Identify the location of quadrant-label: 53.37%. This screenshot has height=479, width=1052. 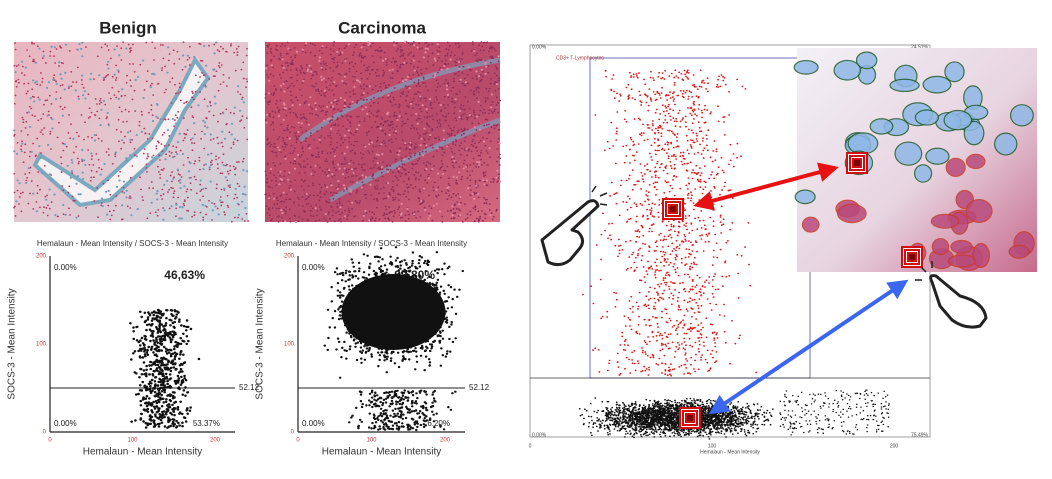
(206, 423).